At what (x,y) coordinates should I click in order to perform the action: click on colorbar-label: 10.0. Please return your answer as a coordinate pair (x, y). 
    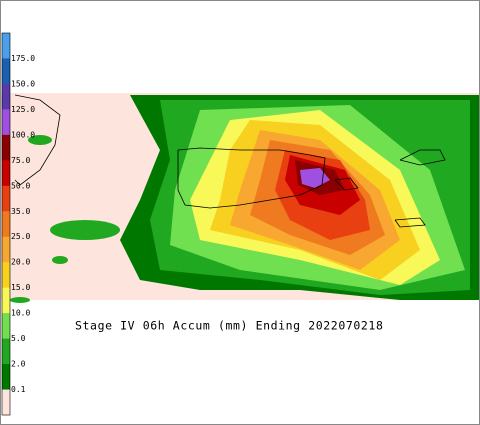
    Looking at the image, I should click on (20, 313).